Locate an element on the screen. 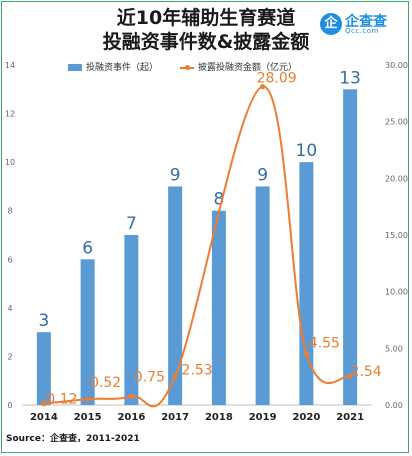 This screenshot has width=412, height=456. chart-title: 近10年辅助生育赛道 投融资事件数&披露金额 is located at coordinates (206, 30).